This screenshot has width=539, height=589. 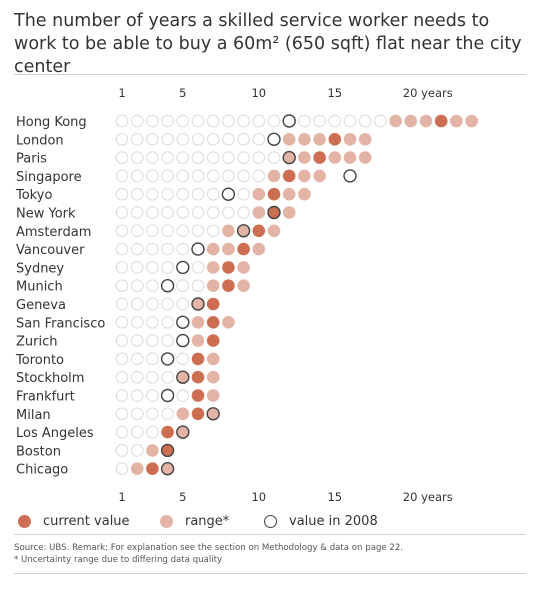 What do you see at coordinates (334, 93) in the screenshot?
I see `x-tick-label-top: 15` at bounding box center [334, 93].